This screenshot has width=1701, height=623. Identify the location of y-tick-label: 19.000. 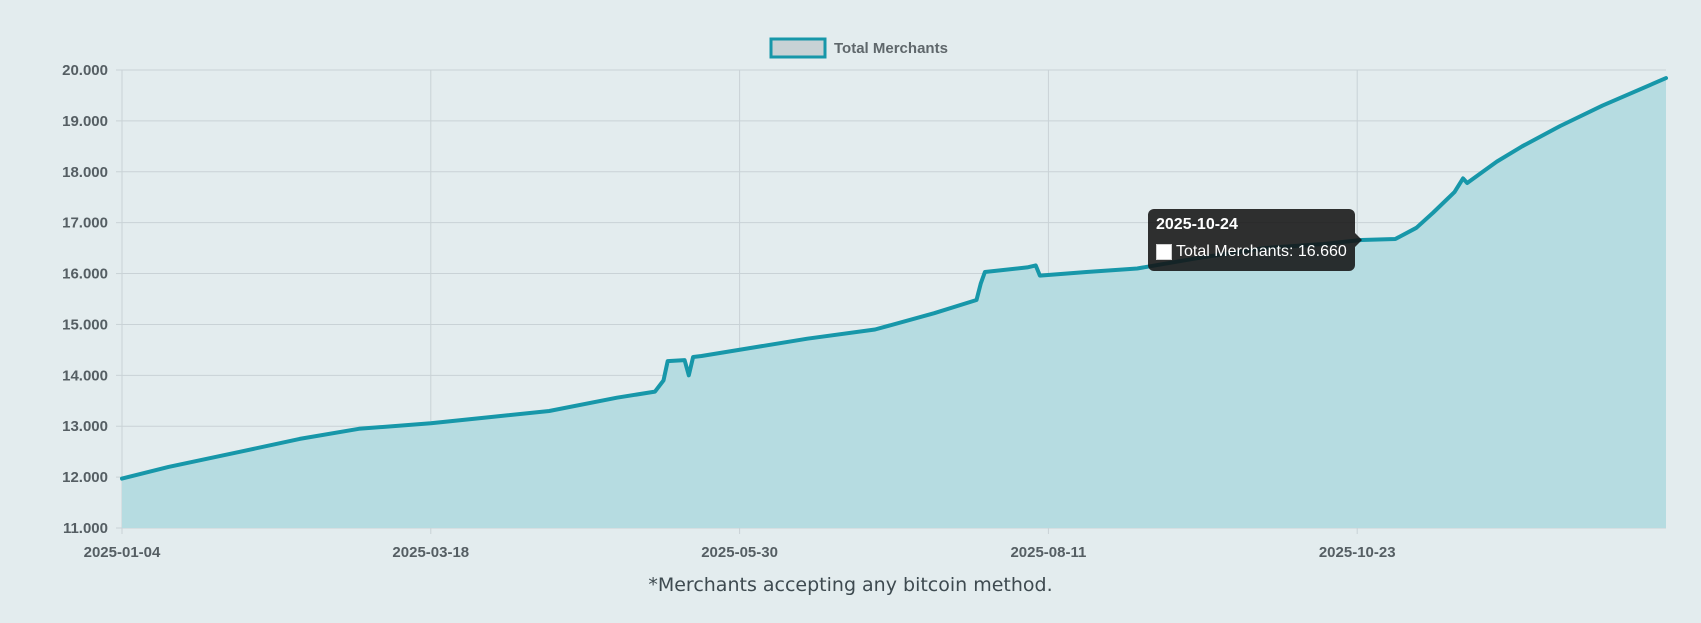
(85, 121).